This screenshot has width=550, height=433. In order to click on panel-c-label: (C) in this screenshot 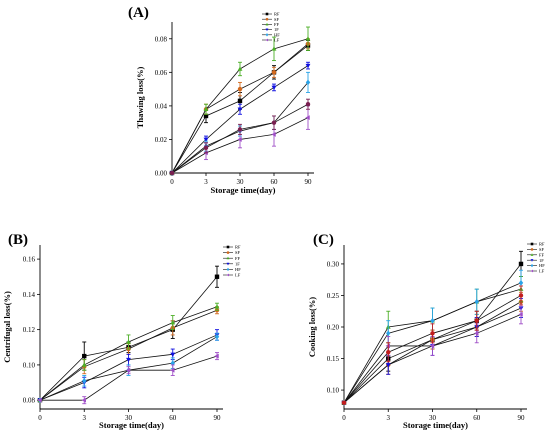, I will do `click(323, 240)`.